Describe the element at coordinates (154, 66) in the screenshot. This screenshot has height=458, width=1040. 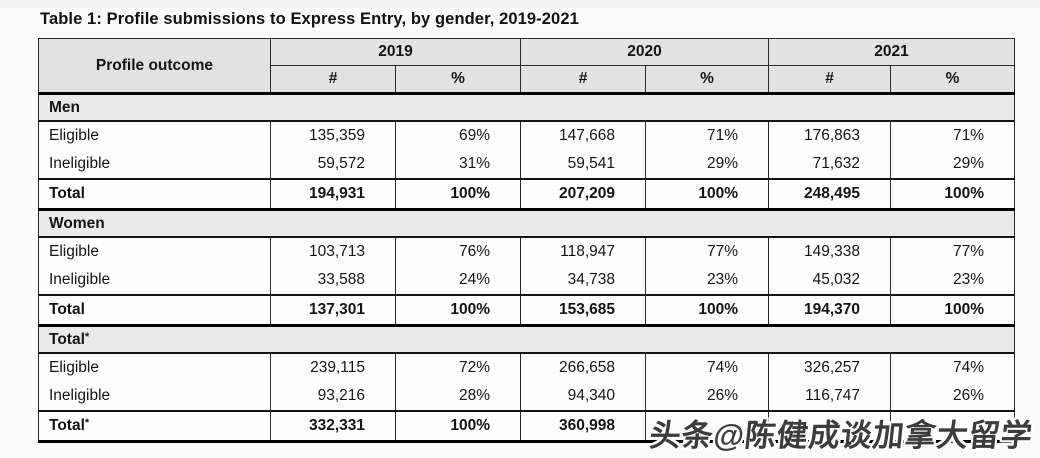
I see `corner-header: Profile outcome` at that location.